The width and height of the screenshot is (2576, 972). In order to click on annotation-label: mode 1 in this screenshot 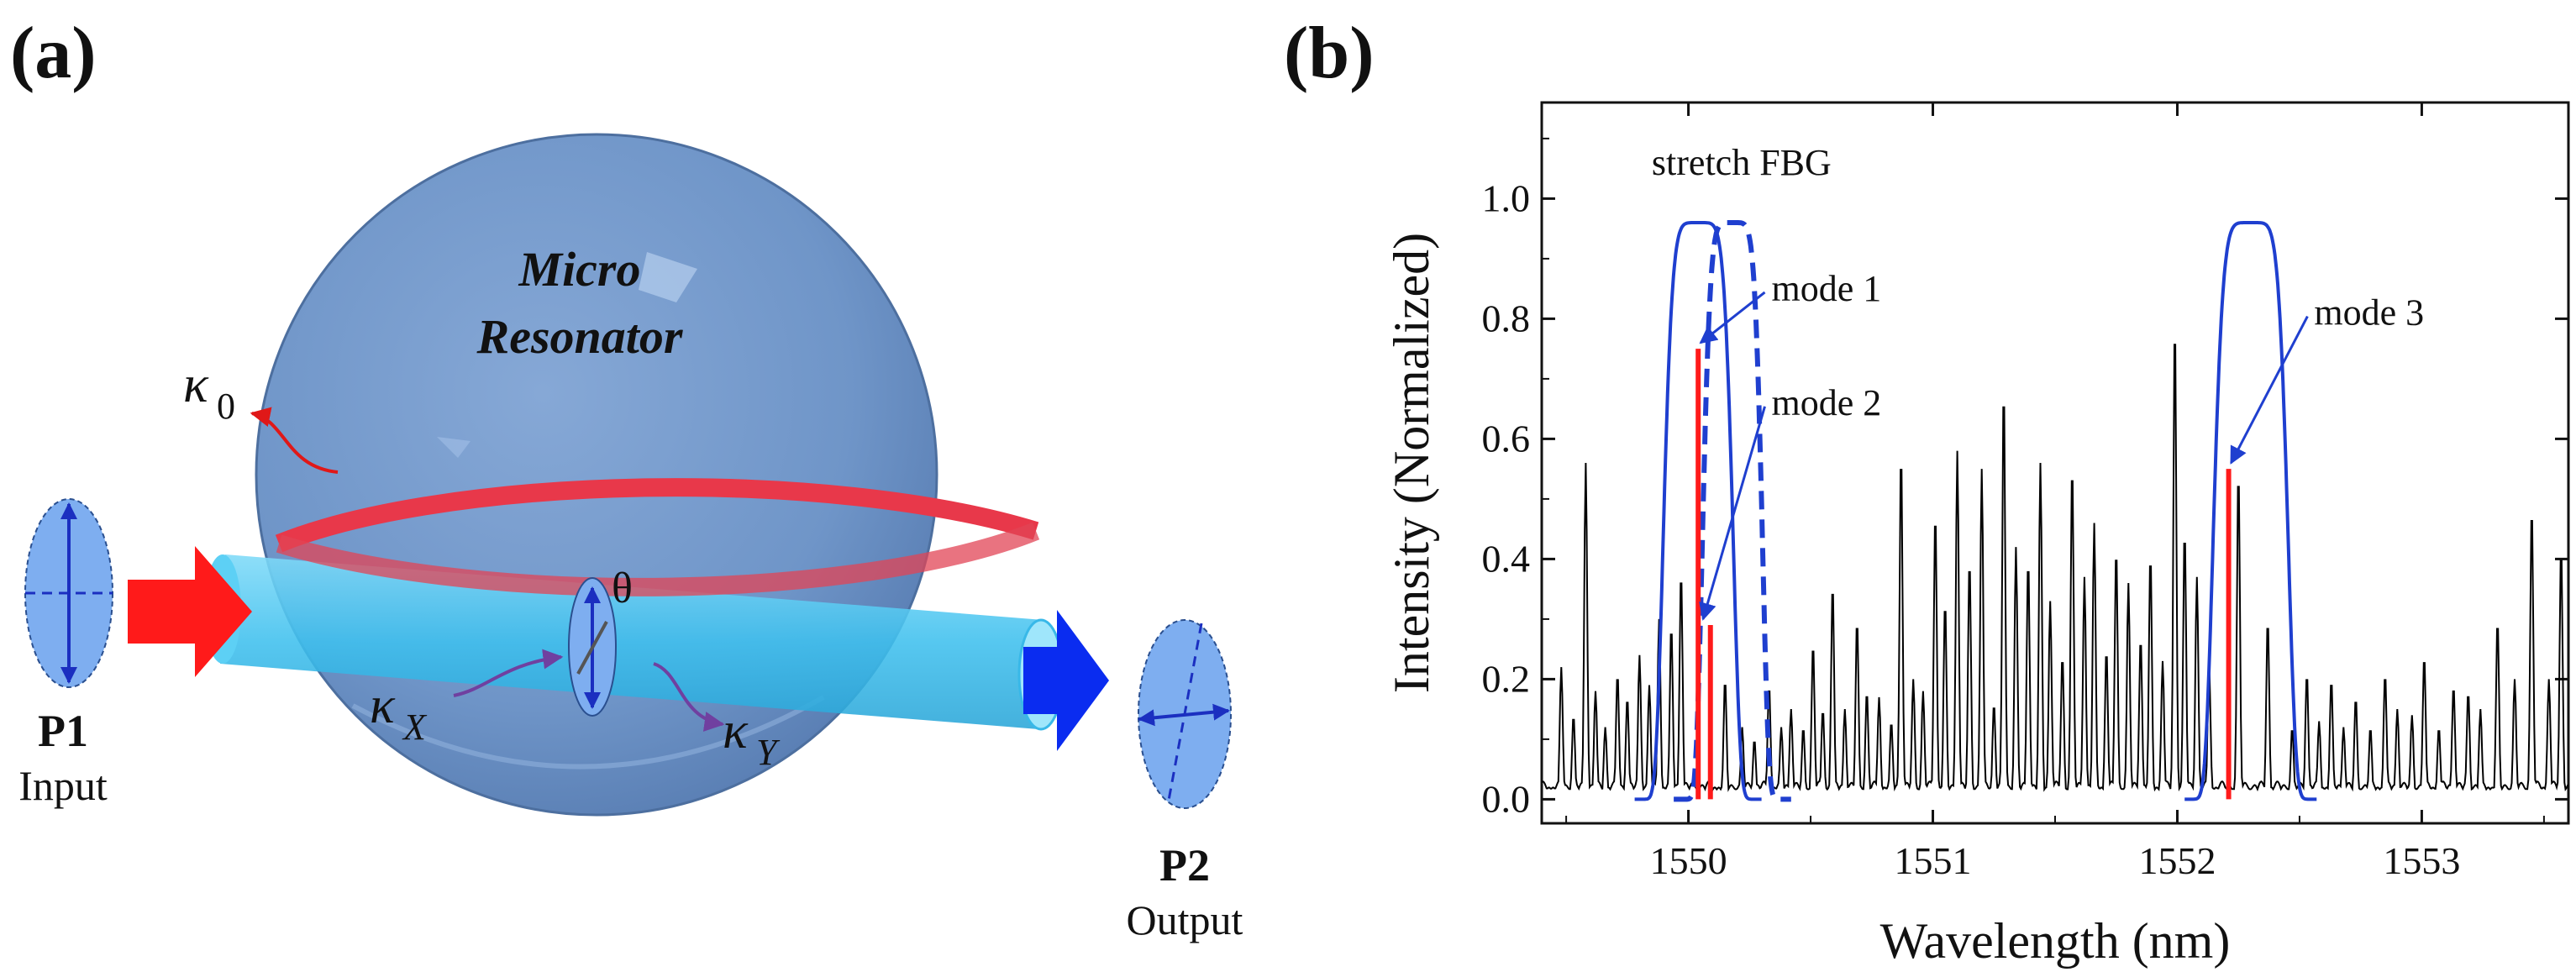, I will do `click(1826, 288)`.